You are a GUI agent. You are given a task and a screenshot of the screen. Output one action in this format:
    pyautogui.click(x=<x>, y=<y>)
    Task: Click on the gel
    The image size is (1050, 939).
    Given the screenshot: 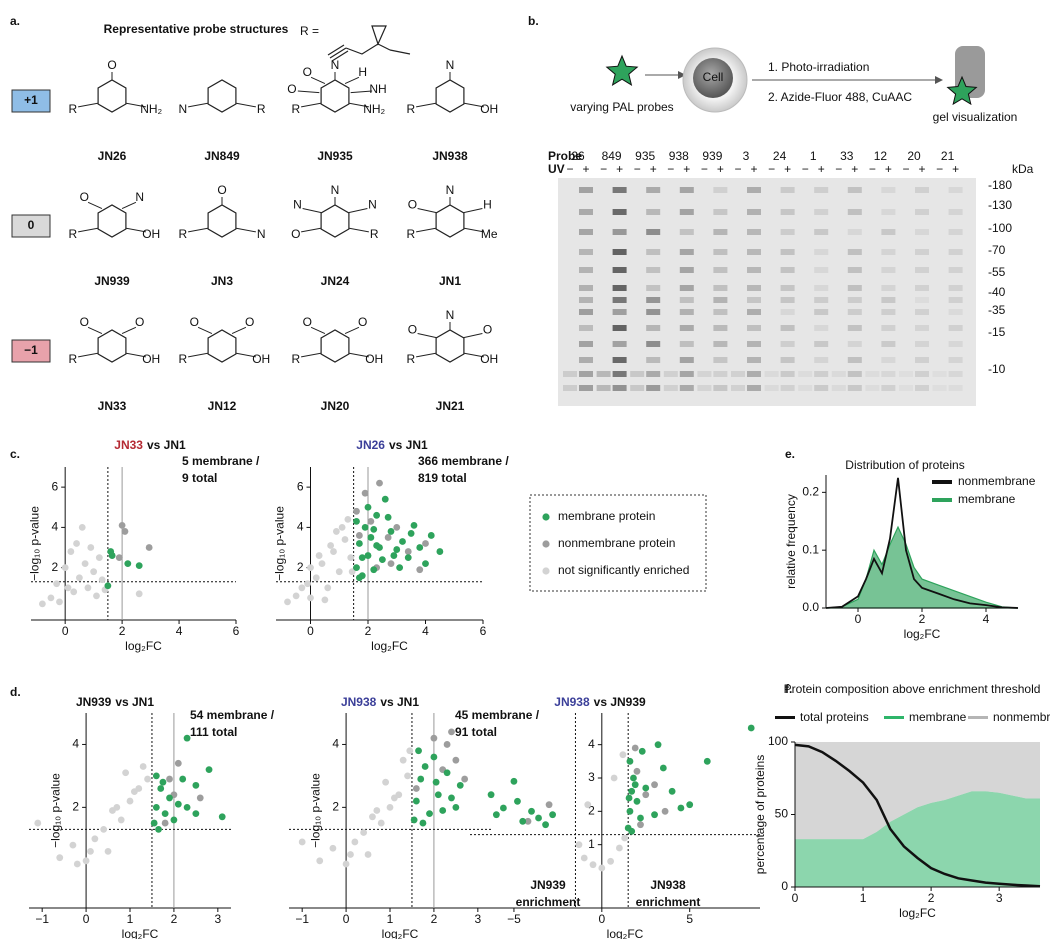 What is the action you would take?
    pyautogui.click(x=767, y=292)
    